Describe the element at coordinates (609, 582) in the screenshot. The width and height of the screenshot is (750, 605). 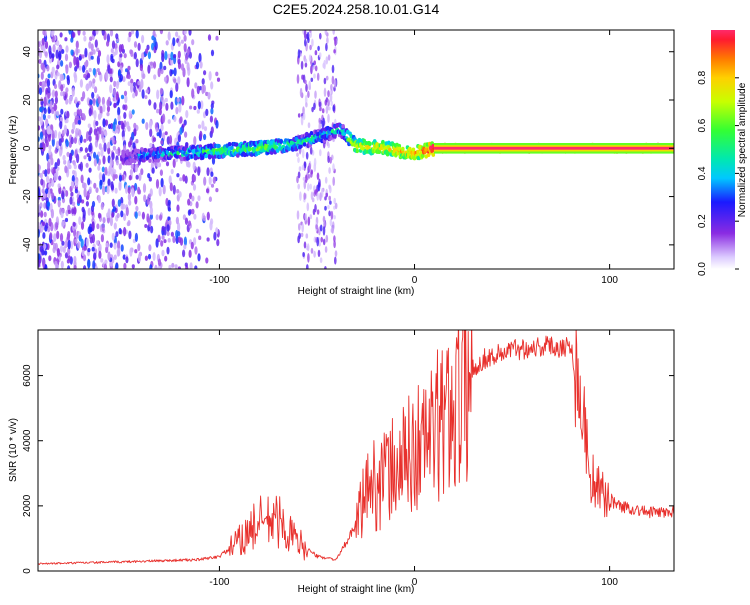
I see `x-tick-label: 100` at that location.